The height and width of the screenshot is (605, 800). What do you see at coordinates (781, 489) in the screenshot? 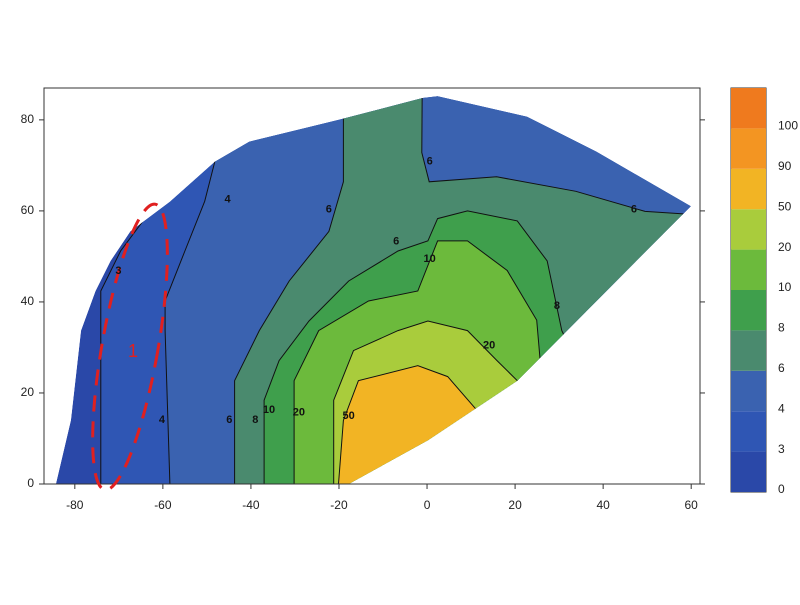
I see `colorbar-label: 0` at bounding box center [781, 489].